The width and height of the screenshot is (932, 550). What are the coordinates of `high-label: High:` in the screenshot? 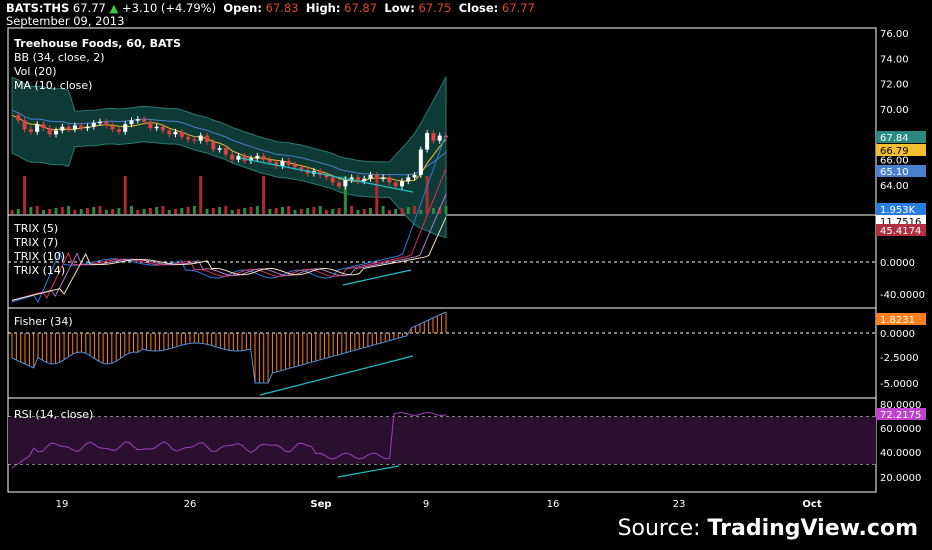 It's located at (323, 8).